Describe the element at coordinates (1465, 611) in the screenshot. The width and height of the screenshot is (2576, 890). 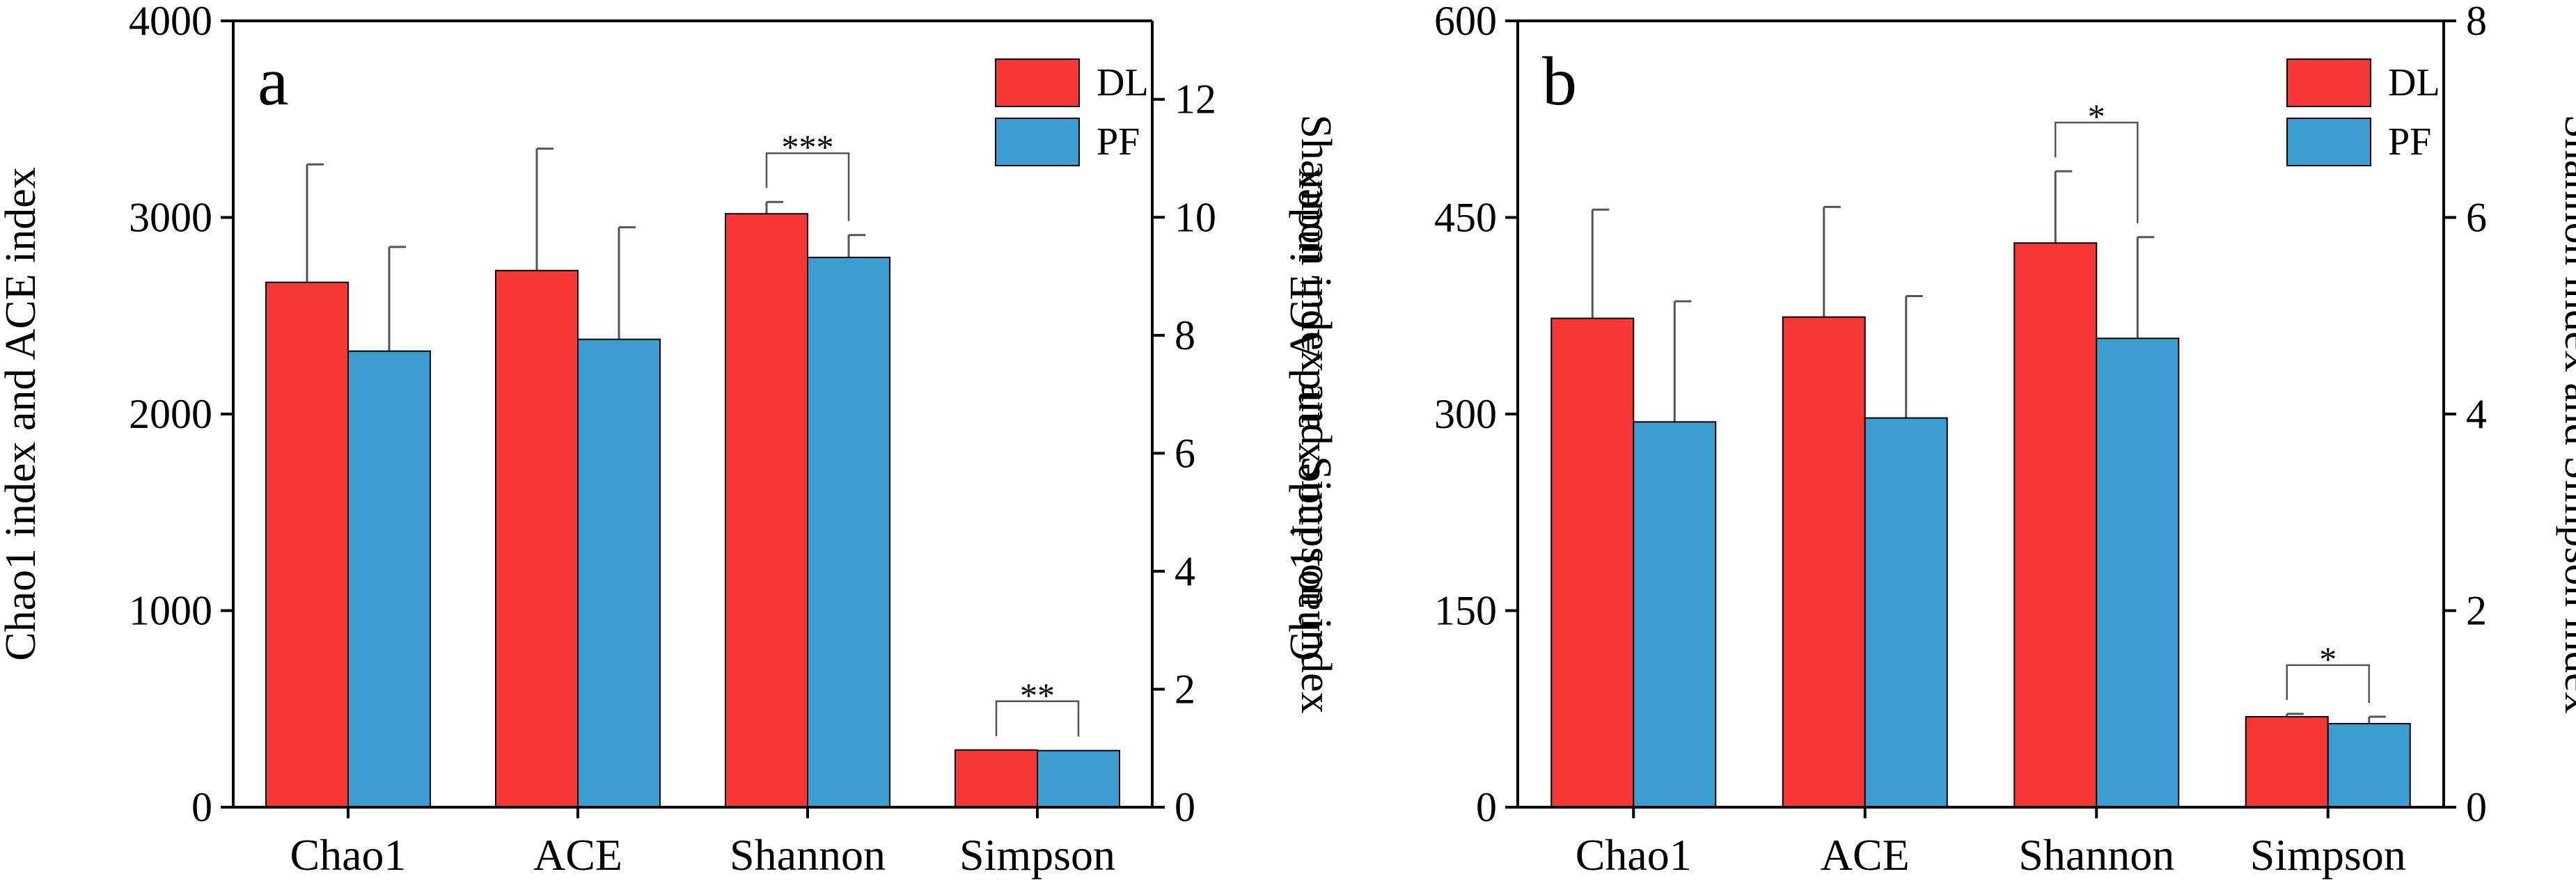
I see `left-tick-label: 150` at that location.